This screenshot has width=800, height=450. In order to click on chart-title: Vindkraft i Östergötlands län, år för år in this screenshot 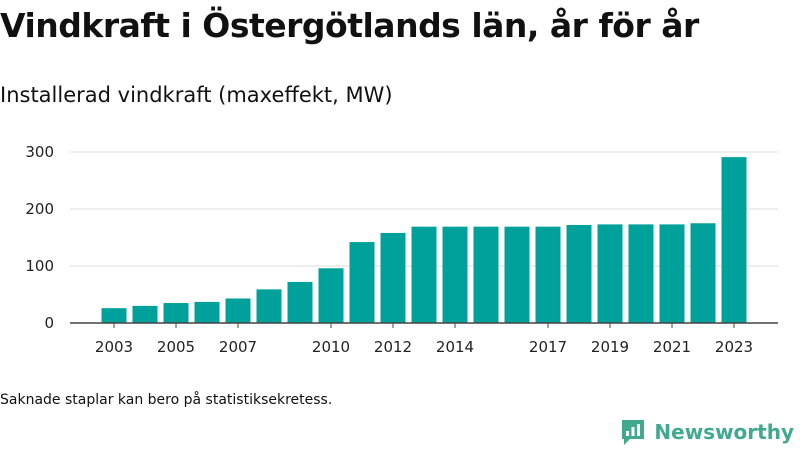, I will do `click(349, 25)`.